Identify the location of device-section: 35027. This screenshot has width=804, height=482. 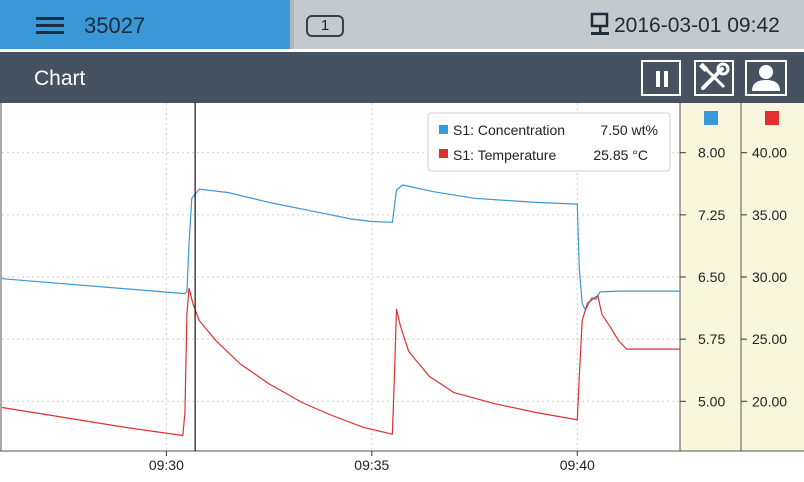
(145, 24).